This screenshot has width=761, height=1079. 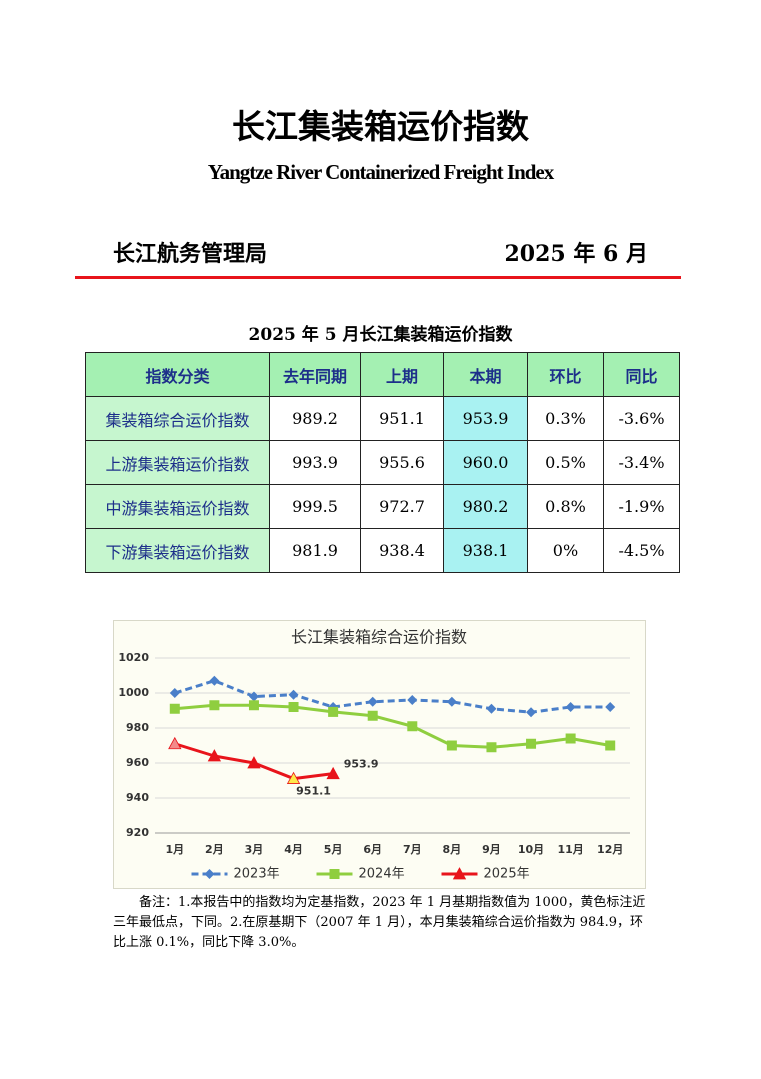 What do you see at coordinates (177, 506) in the screenshot?
I see `table-cell: 中游集装箱运价指数` at bounding box center [177, 506].